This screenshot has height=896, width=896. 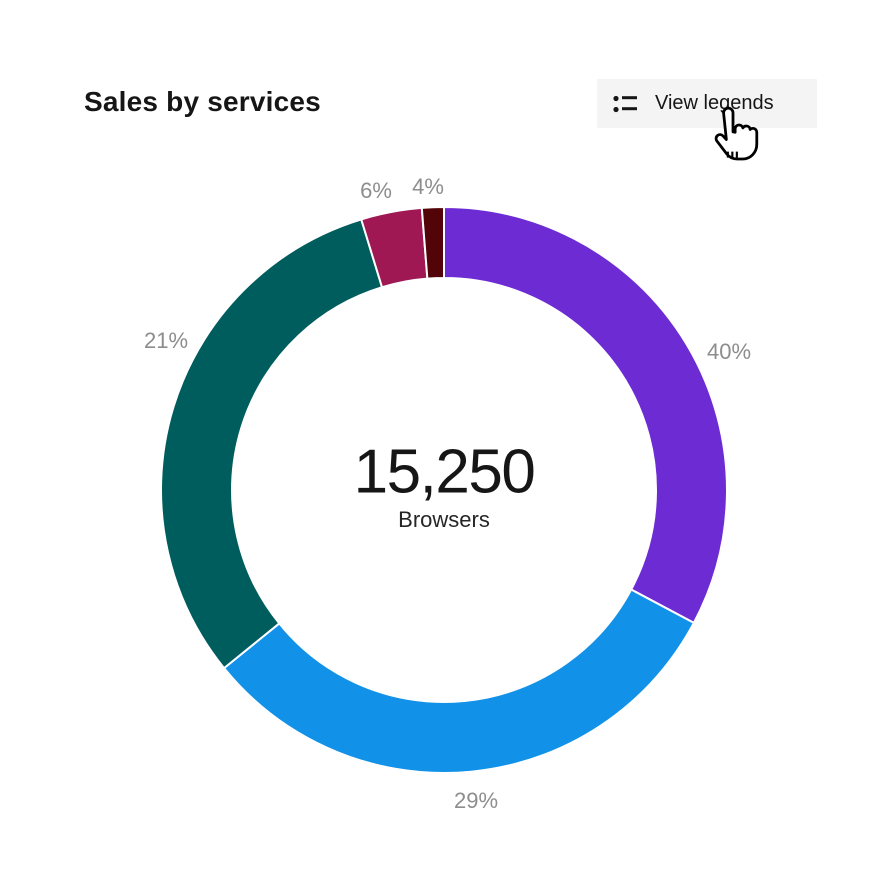 I want to click on donut-center-value: 15,250, so click(x=444, y=472).